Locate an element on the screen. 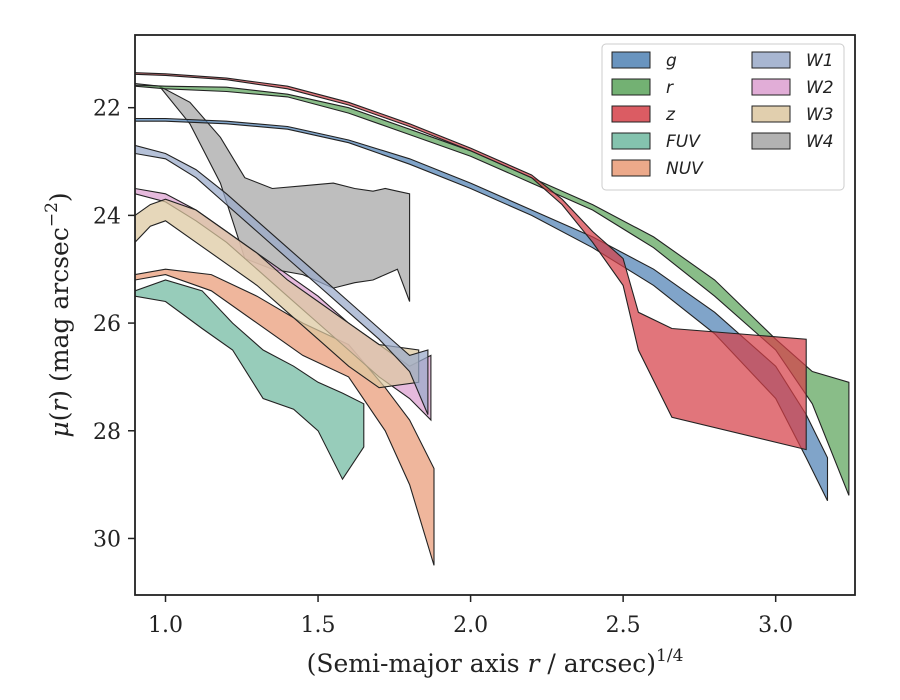 The height and width of the screenshot is (700, 900). legend-swatch-w3 is located at coordinates (771, 114).